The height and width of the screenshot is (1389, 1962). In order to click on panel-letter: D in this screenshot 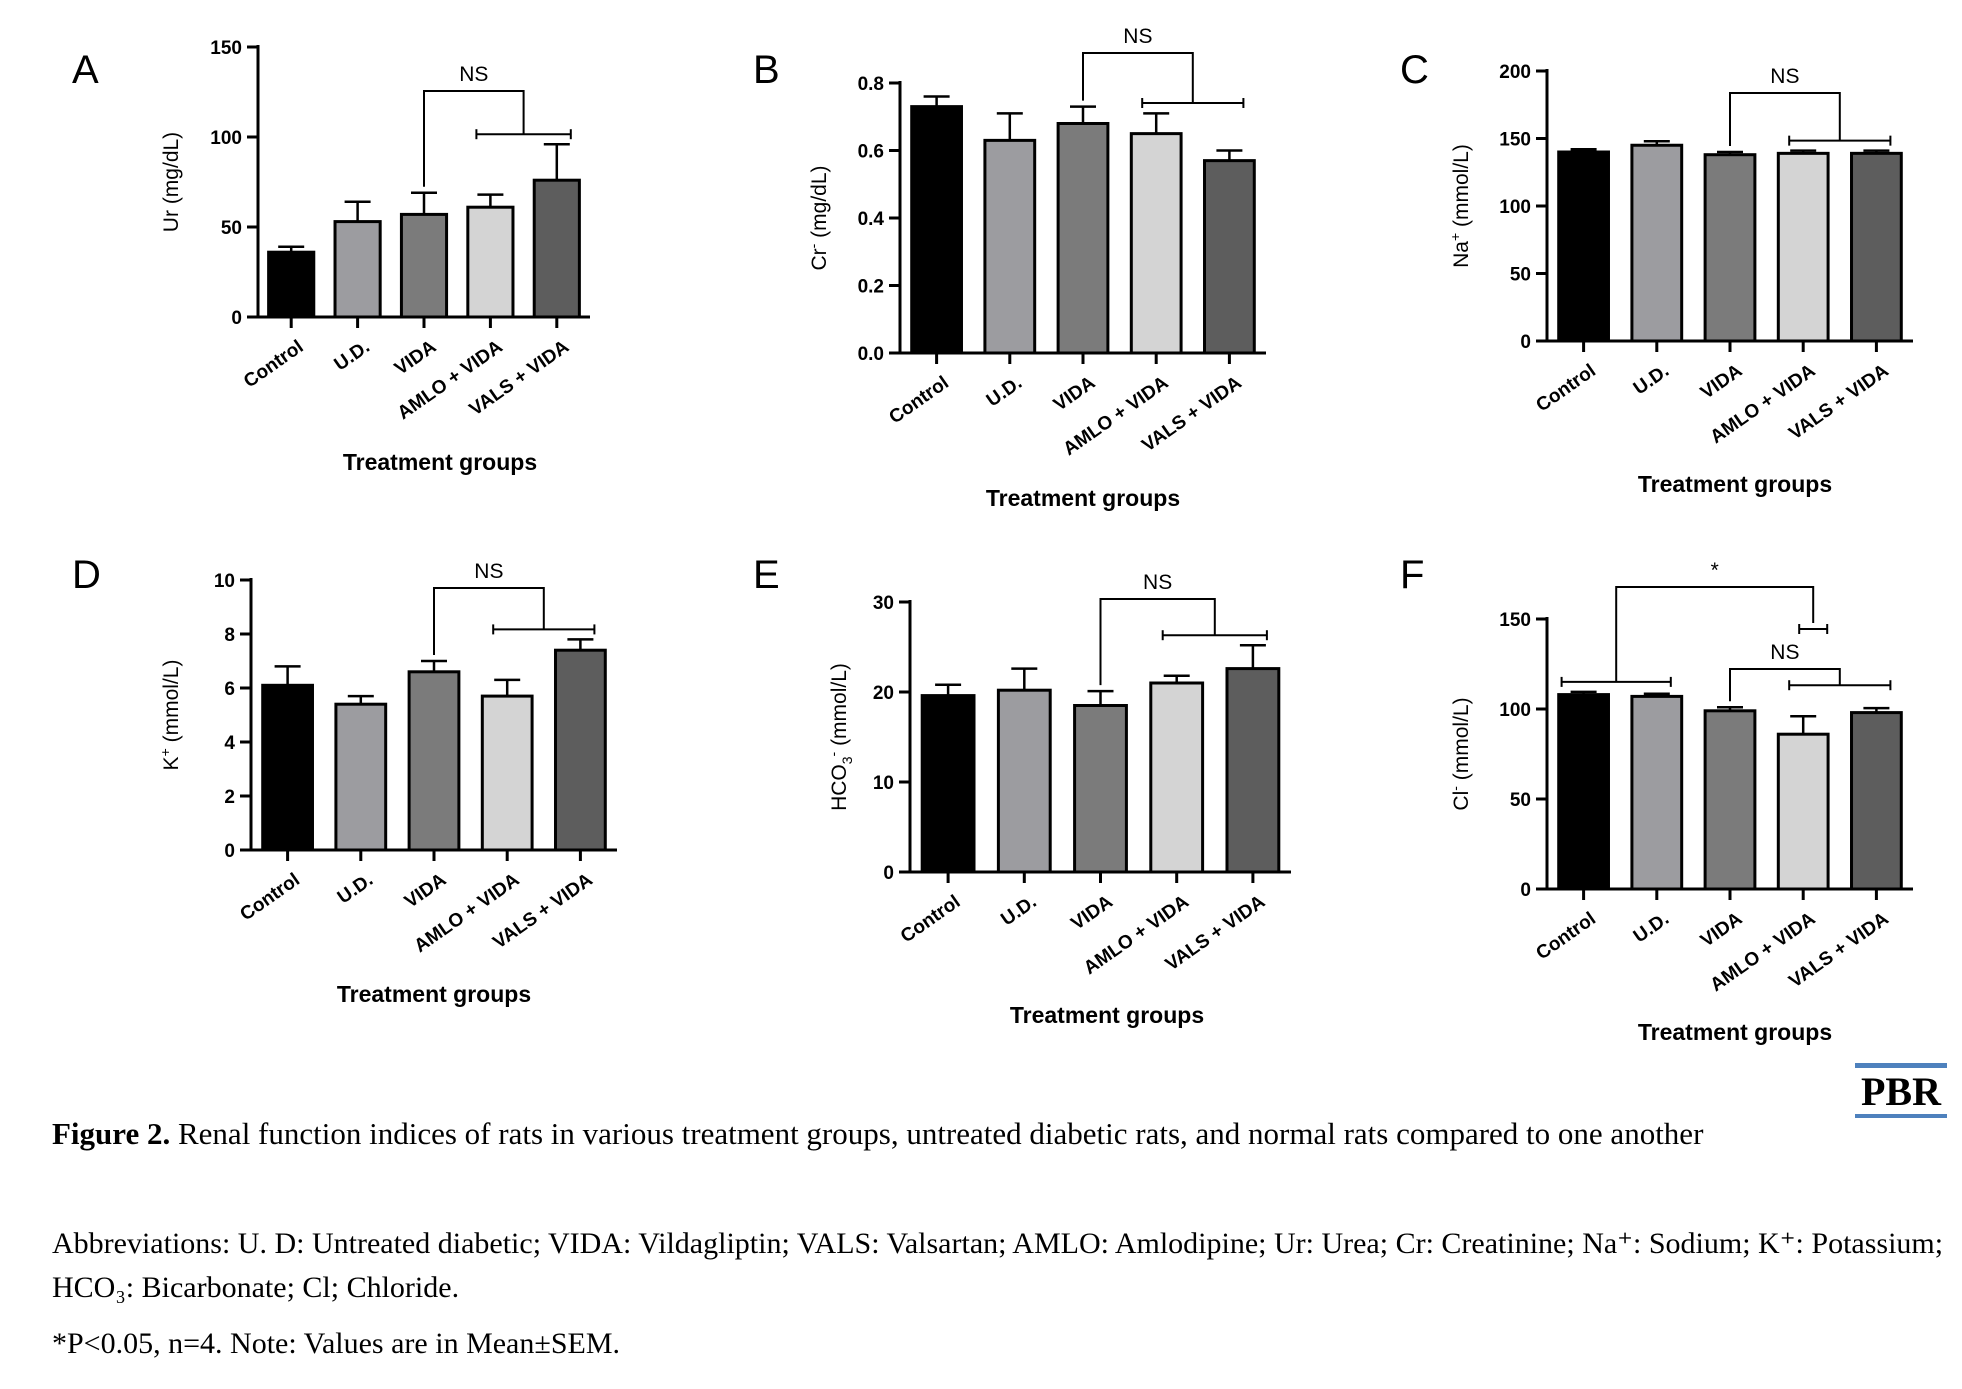, I will do `click(86, 575)`.